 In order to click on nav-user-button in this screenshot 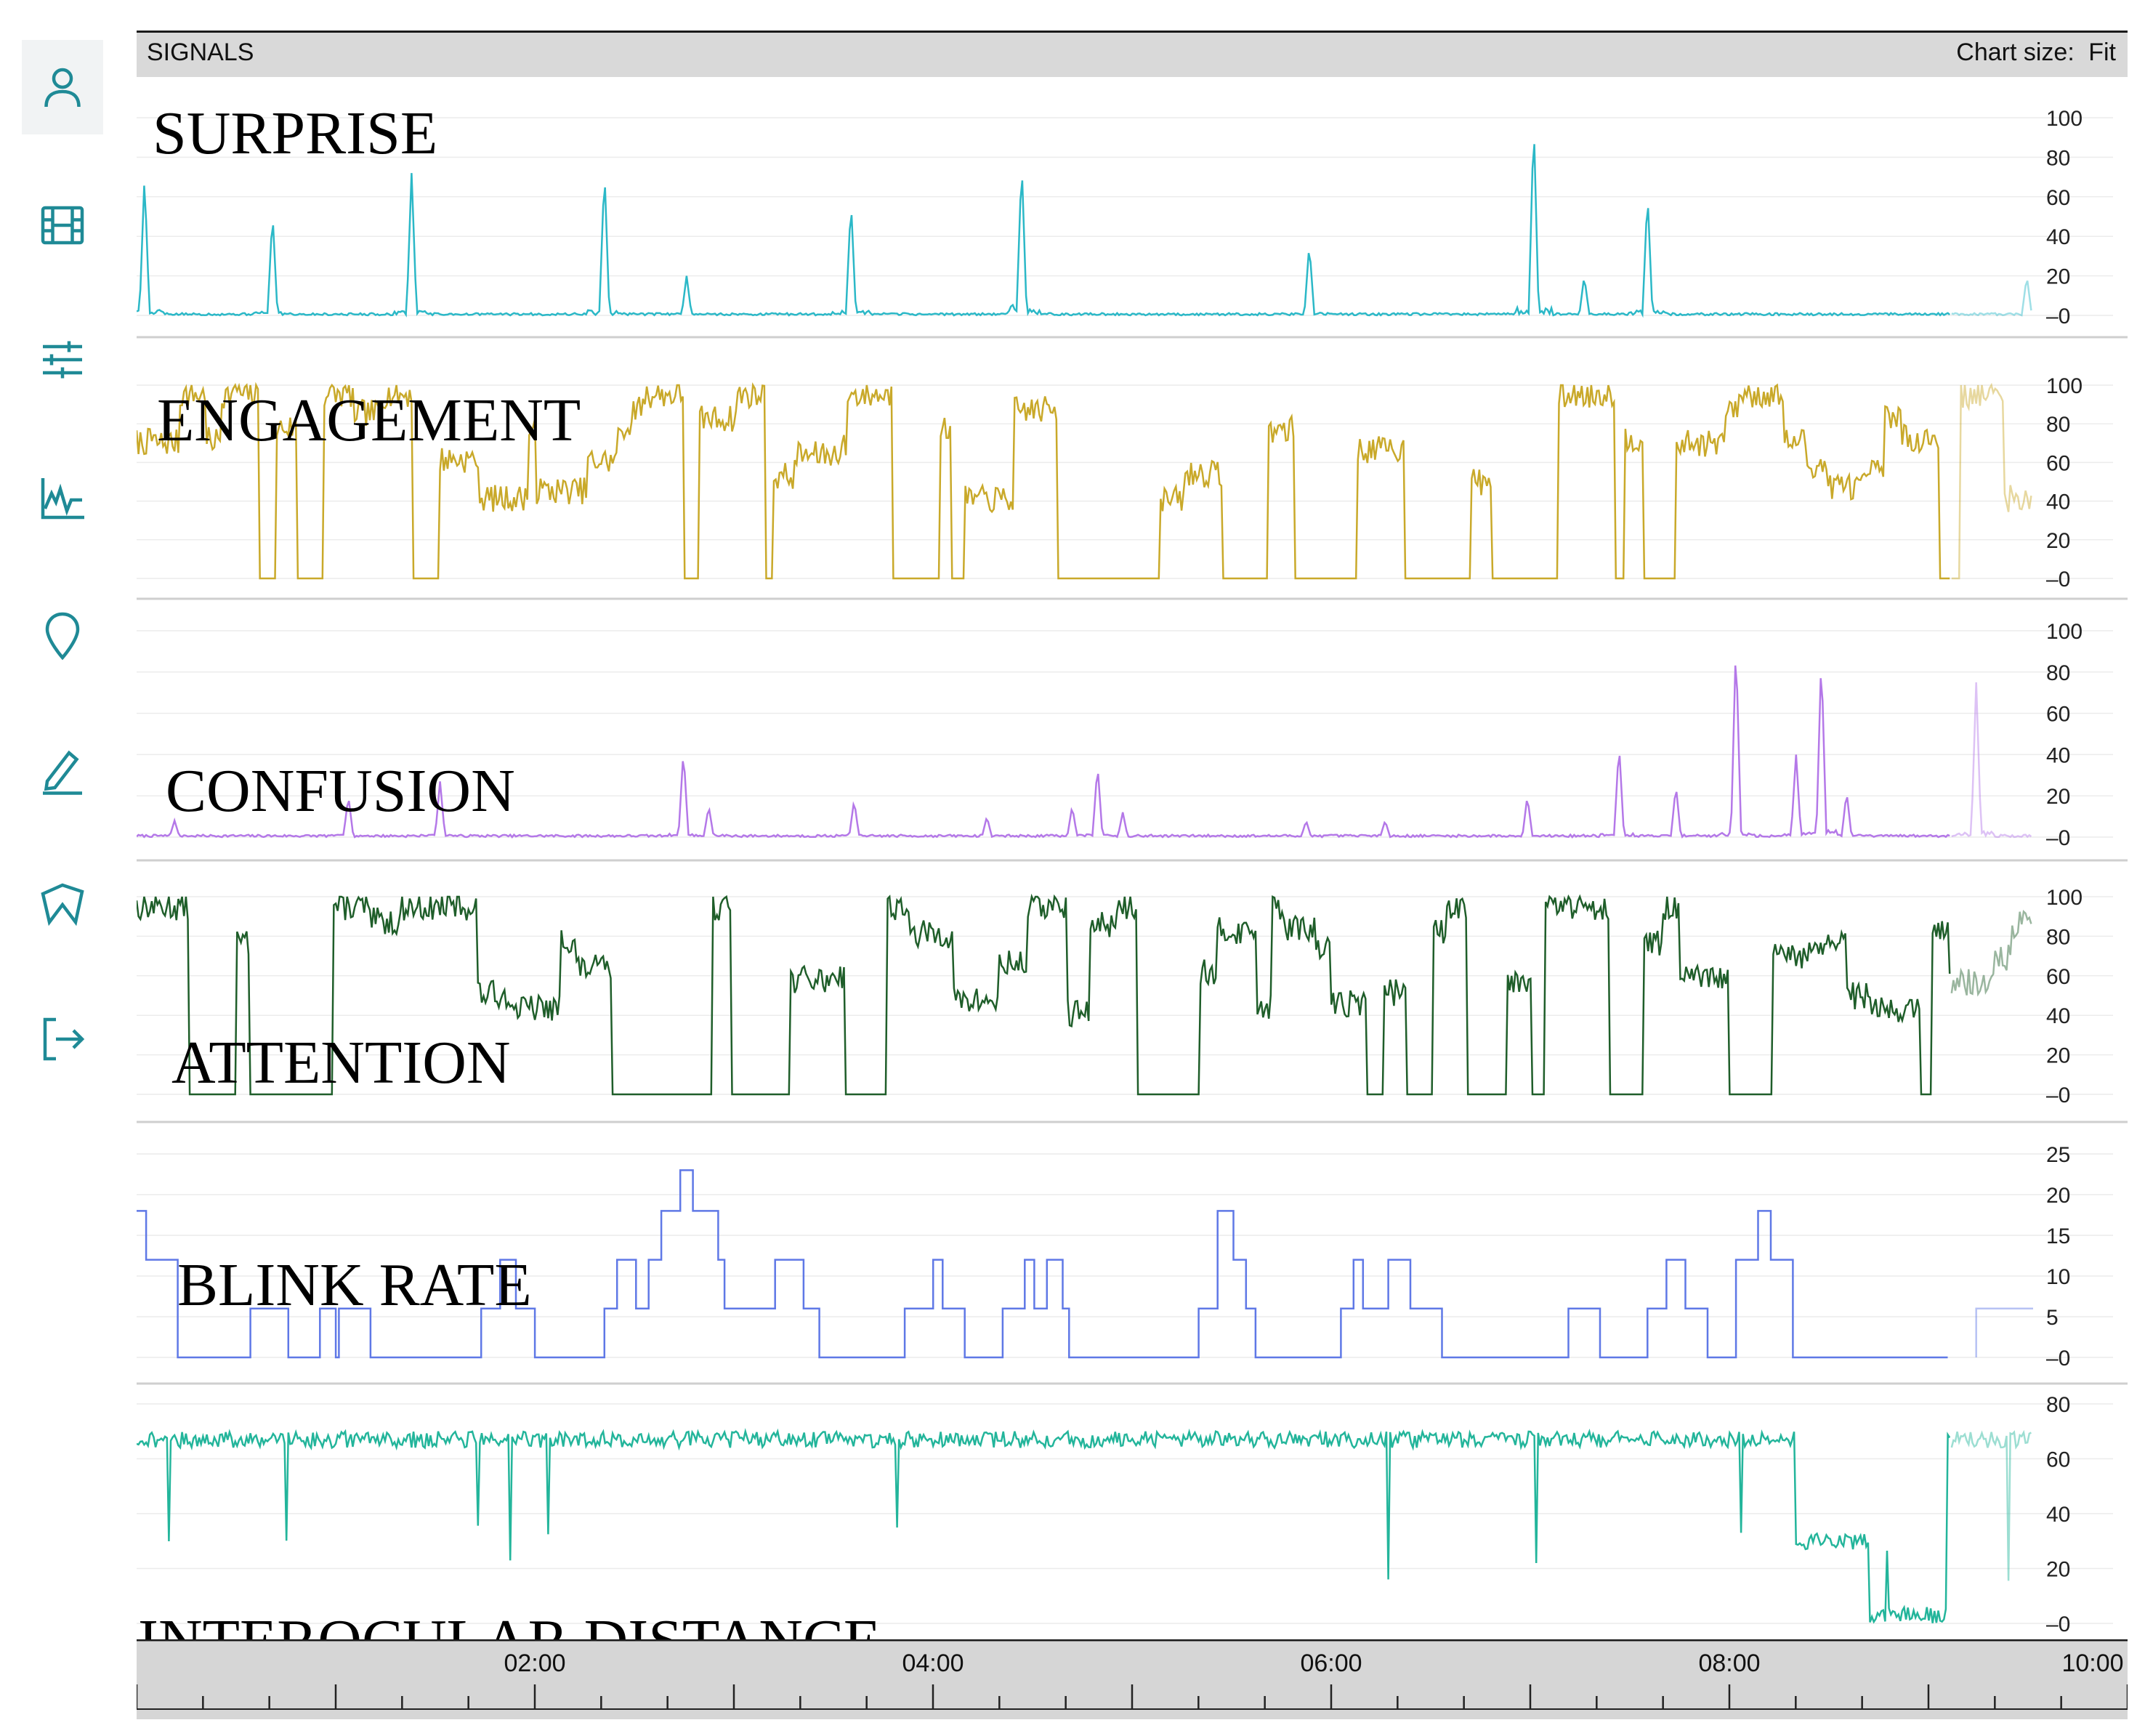, I will do `click(63, 87)`.